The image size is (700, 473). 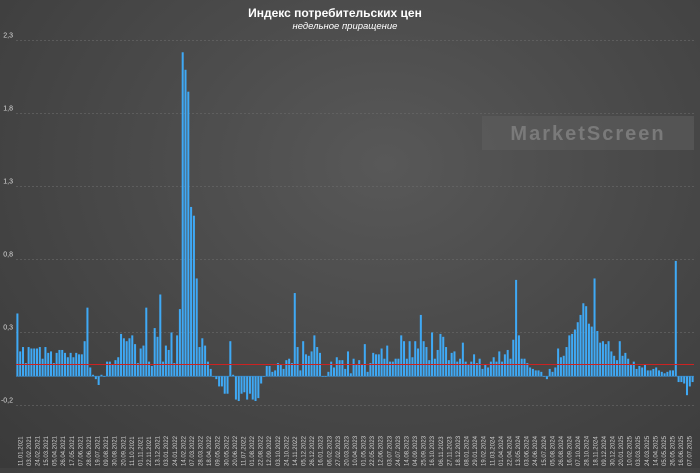 I want to click on x-tick-label: 24.02.2021, so click(x=38, y=450).